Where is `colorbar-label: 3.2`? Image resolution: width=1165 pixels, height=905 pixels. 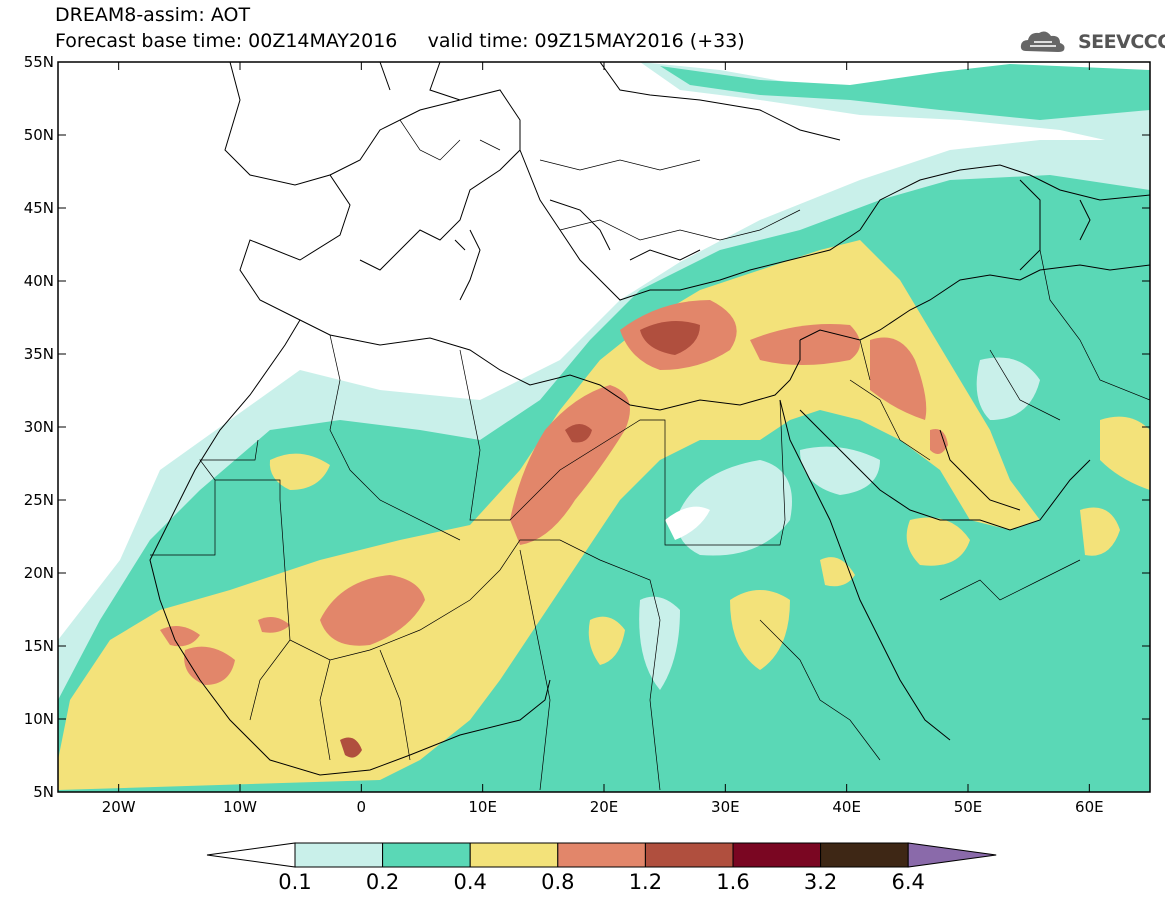
colorbar-label: 3.2 is located at coordinates (820, 882).